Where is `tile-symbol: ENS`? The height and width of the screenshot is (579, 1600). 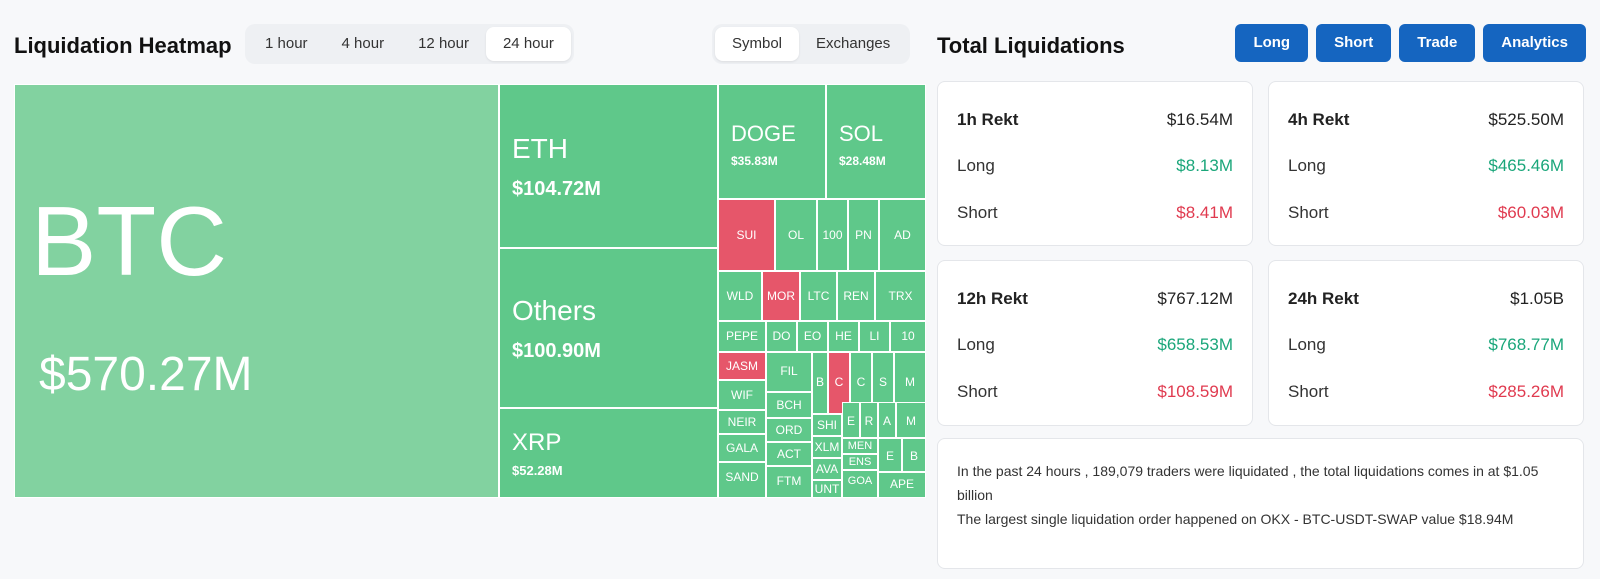
tile-symbol: ENS is located at coordinates (860, 462).